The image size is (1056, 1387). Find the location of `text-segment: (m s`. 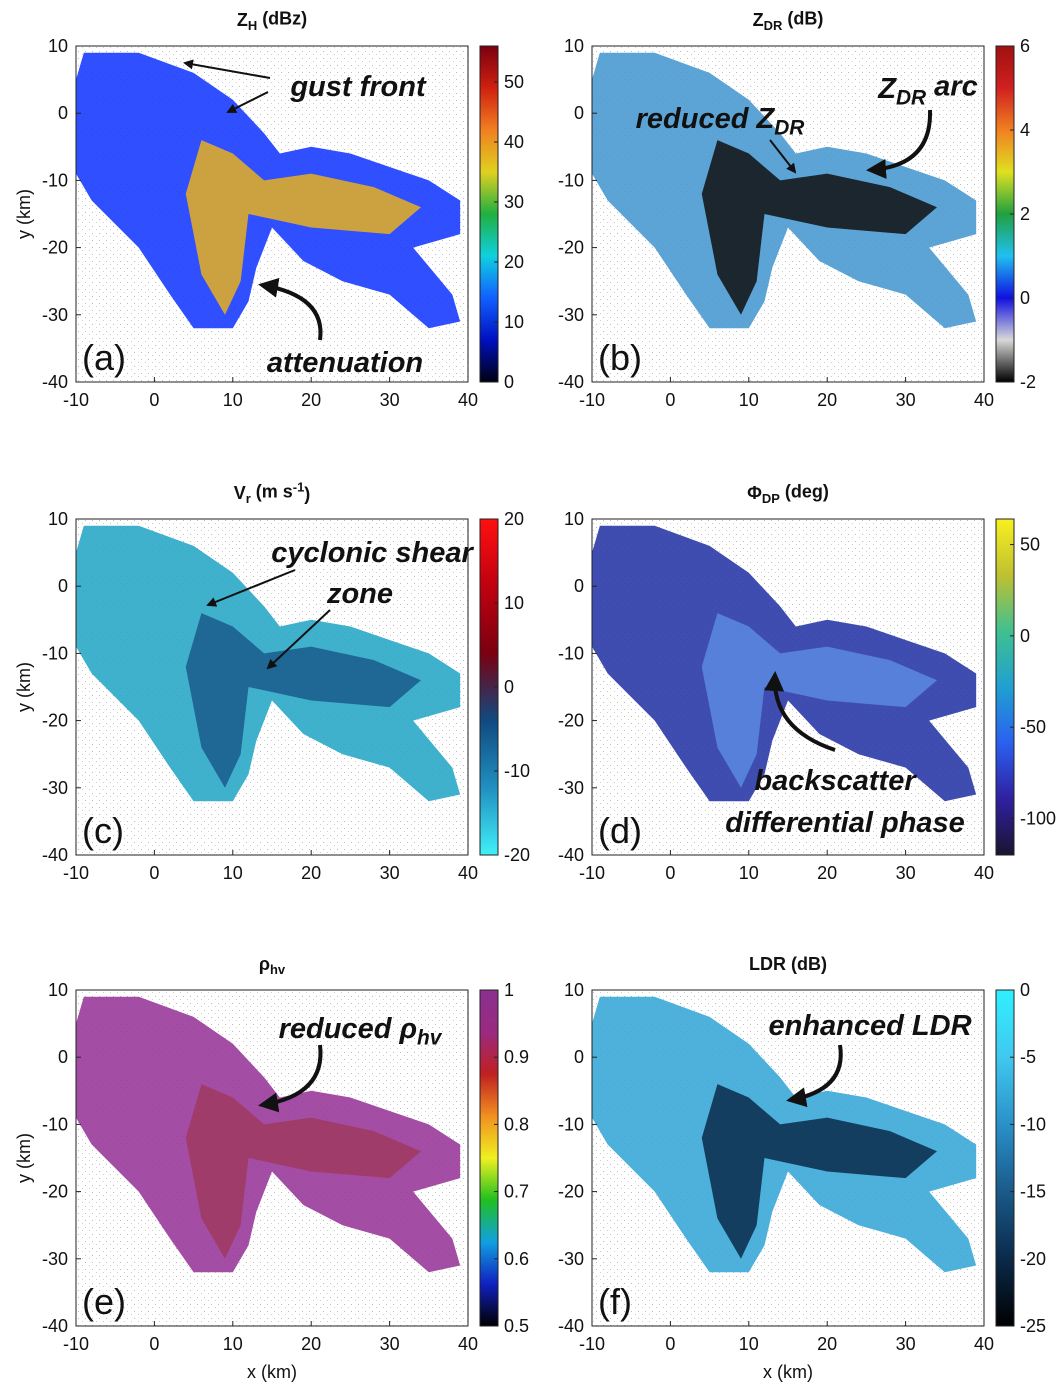

text-segment: (m s is located at coordinates (272, 491).